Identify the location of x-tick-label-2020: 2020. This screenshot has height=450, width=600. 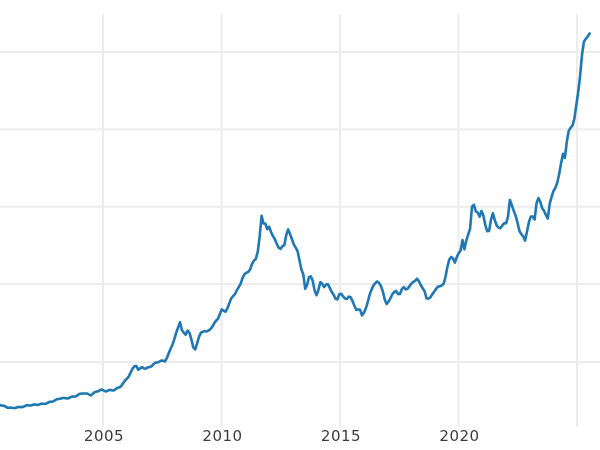
(459, 436).